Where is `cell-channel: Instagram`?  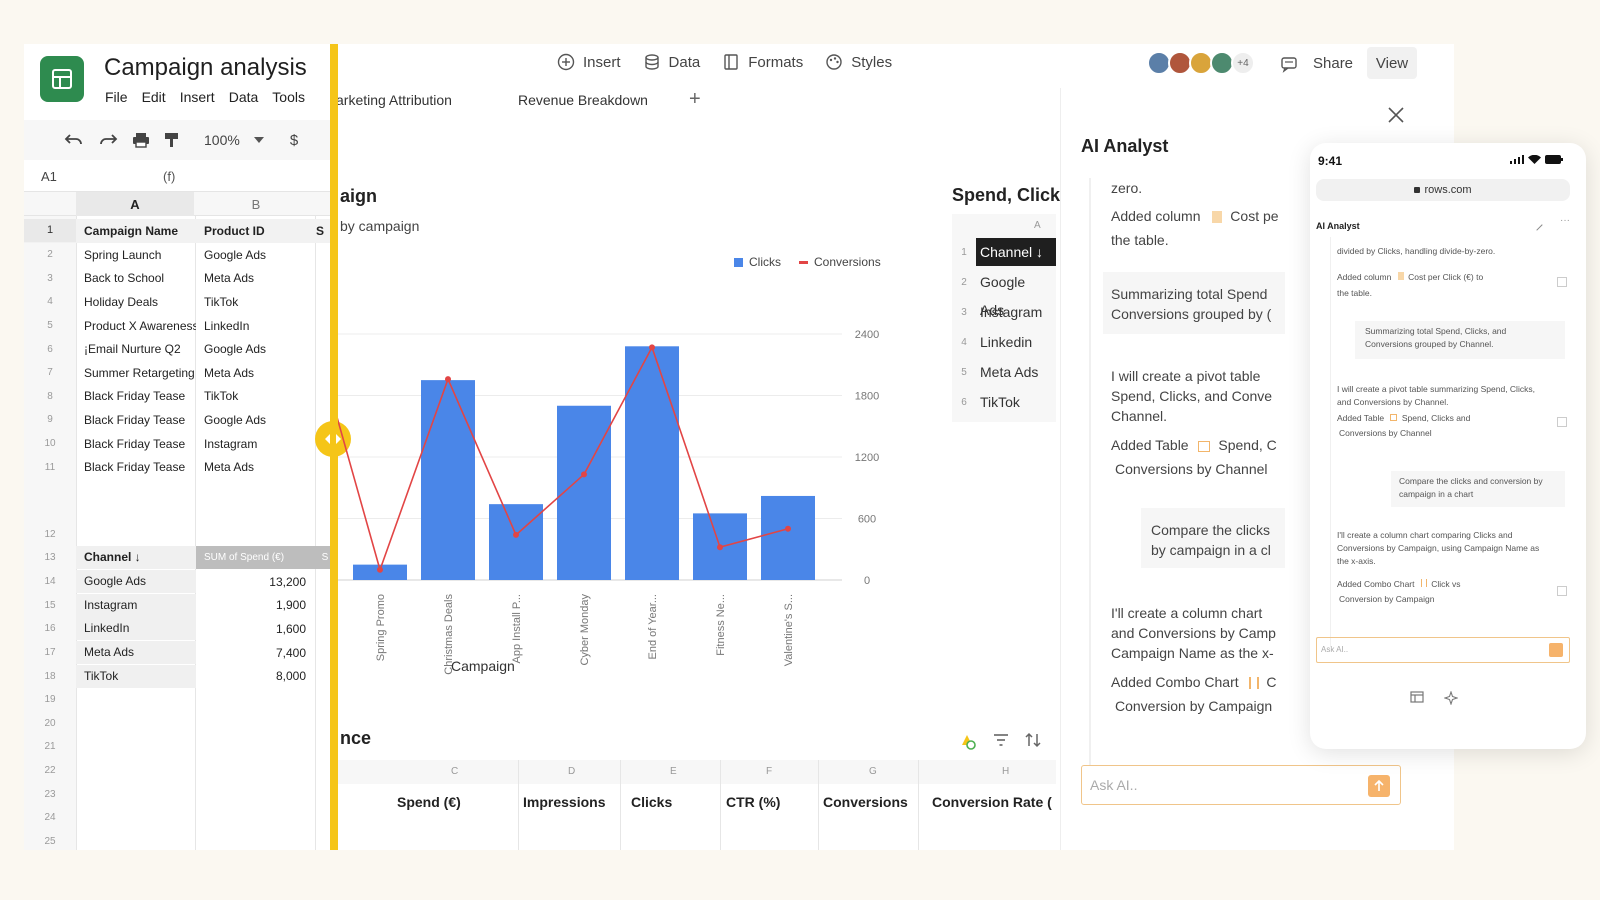 cell-channel: Instagram is located at coordinates (136, 605).